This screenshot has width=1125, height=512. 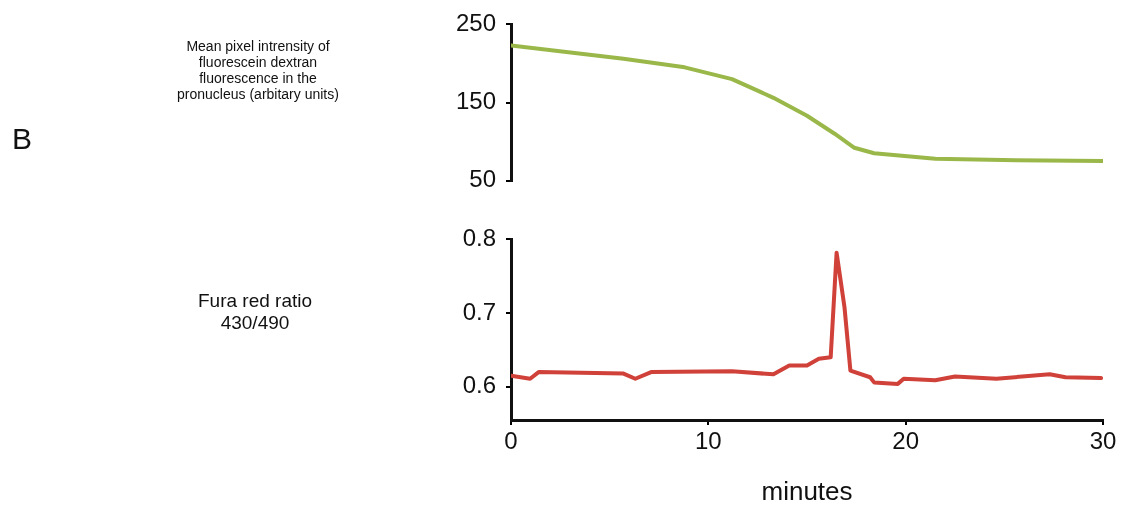 I want to click on y-axis-title: Mean pixel intrensity of fluorescein dextran fluorescence in the pronucleus (arbitary units), so click(x=258, y=70).